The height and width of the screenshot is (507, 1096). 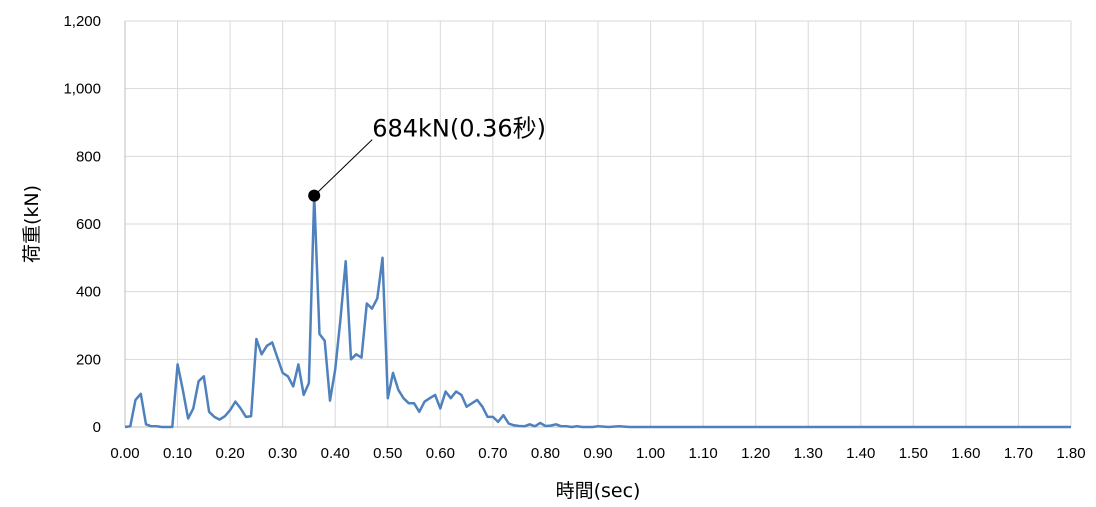 I want to click on y-tick-label: 1,200, so click(x=82, y=21).